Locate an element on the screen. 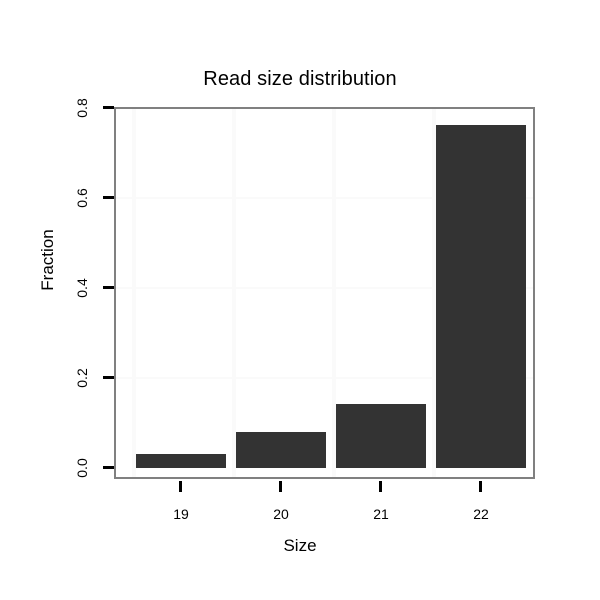  x-axis-tick-label: 20 is located at coordinates (281, 514).